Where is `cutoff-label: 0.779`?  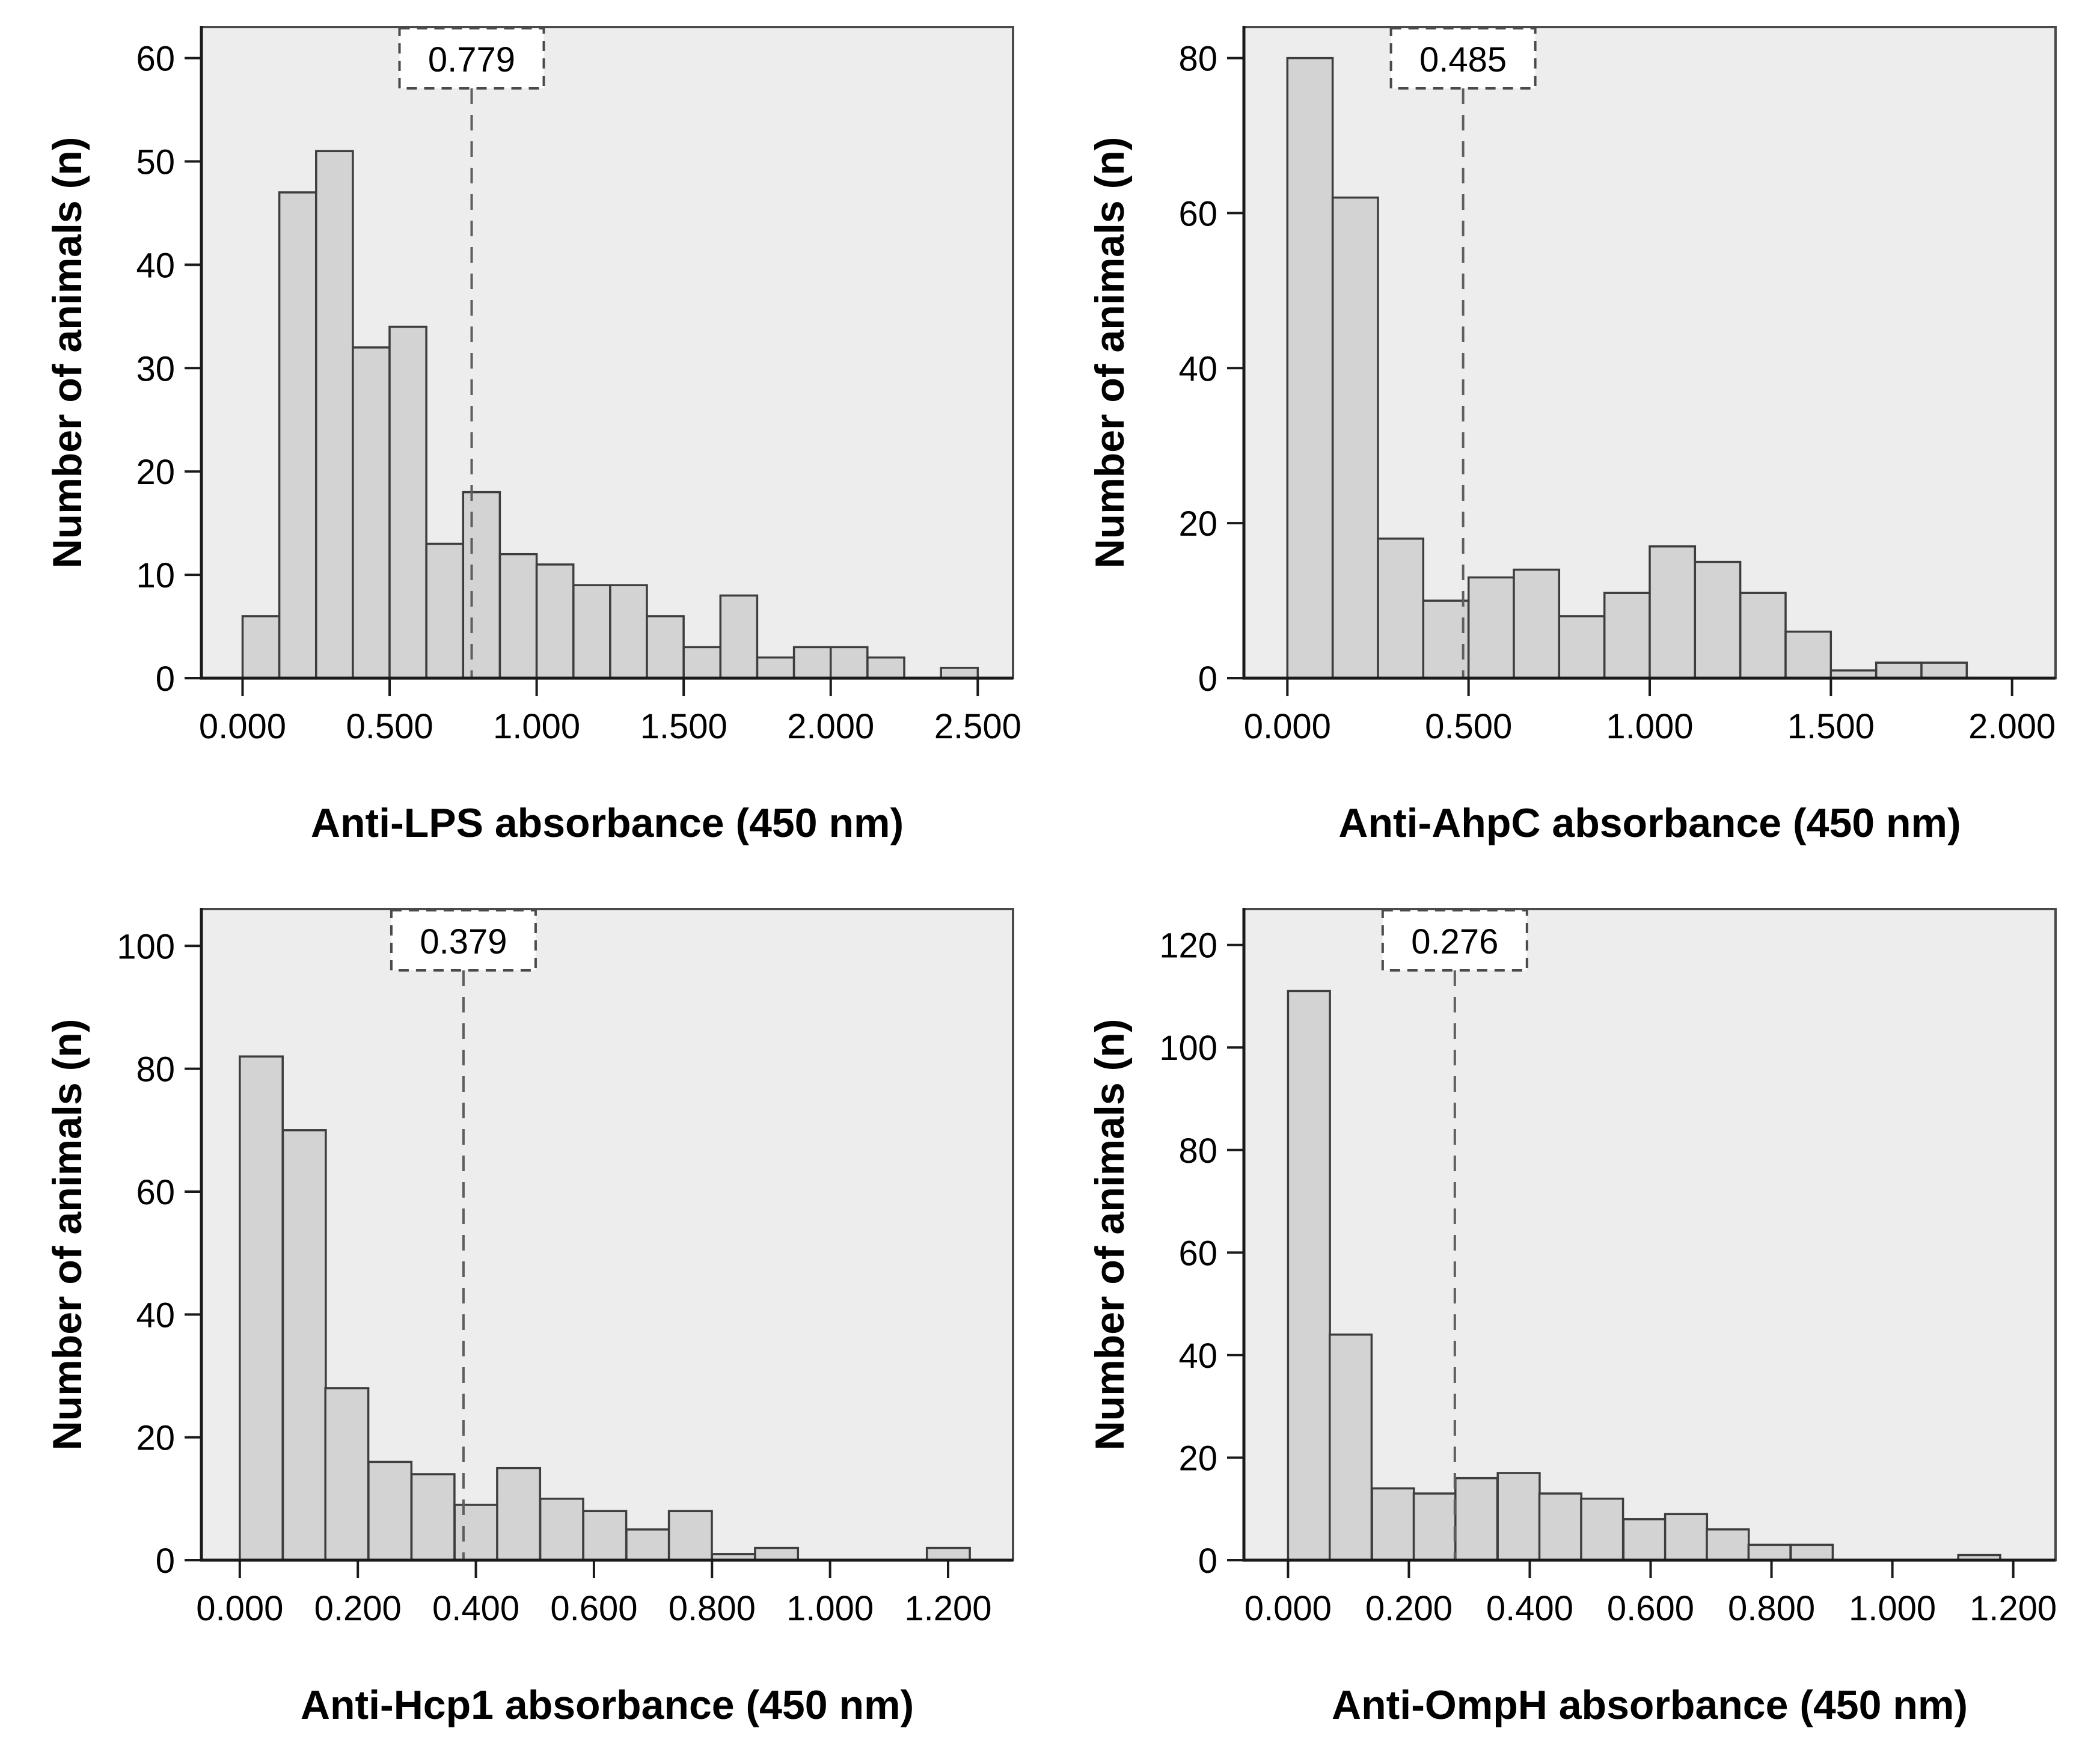 cutoff-label: 0.779 is located at coordinates (471, 59).